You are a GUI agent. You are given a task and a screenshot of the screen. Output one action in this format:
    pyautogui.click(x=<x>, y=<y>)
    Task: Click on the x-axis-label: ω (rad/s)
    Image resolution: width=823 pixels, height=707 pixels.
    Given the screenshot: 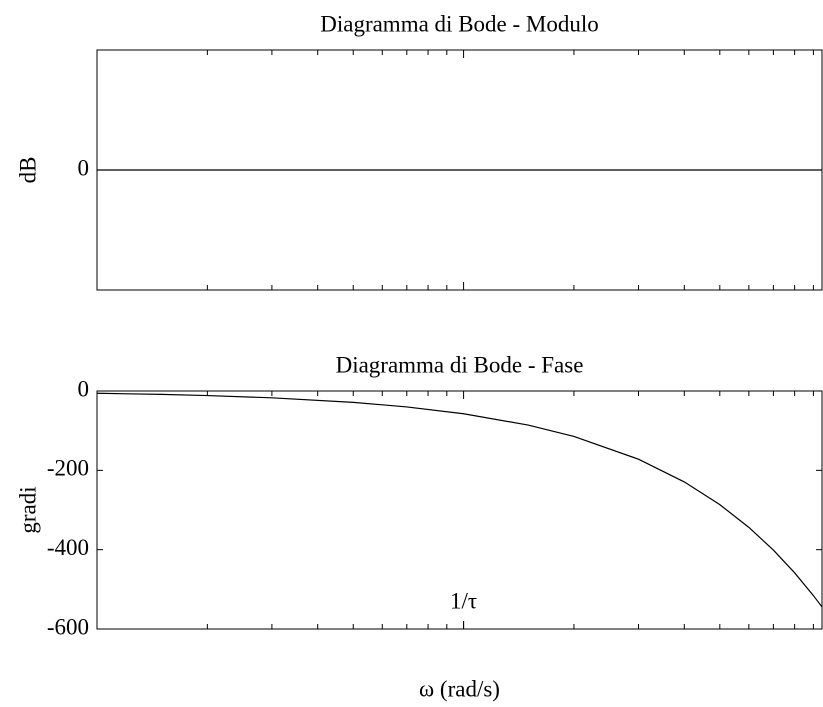 What is the action you would take?
    pyautogui.click(x=459, y=688)
    